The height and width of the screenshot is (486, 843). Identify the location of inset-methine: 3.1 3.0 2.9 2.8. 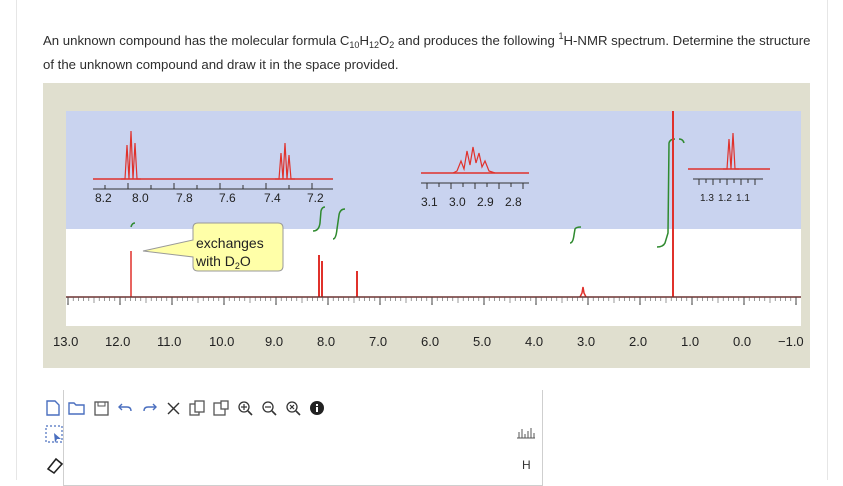
(475, 177).